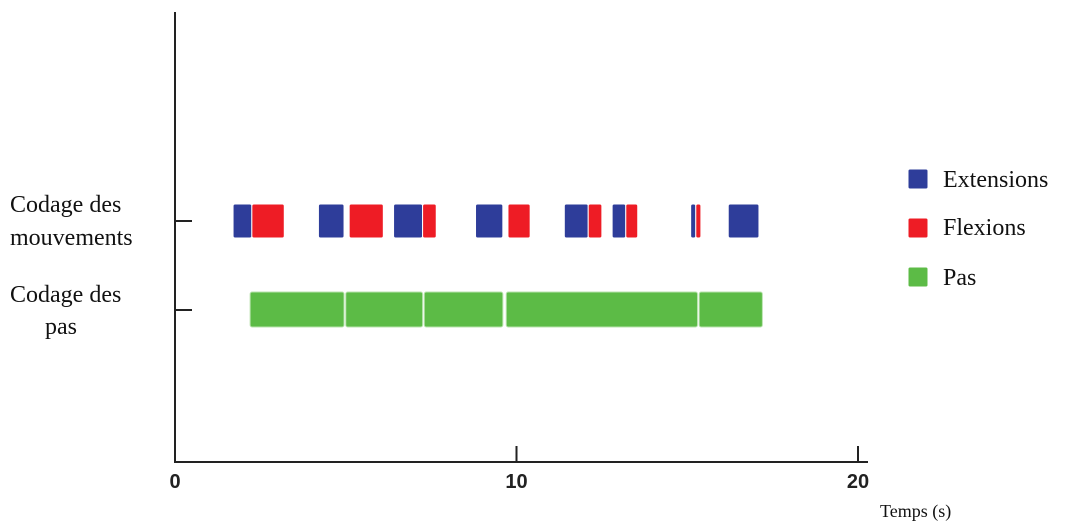 The width and height of the screenshot is (1071, 523). What do you see at coordinates (497, 265) in the screenshot?
I see `segment-group` at bounding box center [497, 265].